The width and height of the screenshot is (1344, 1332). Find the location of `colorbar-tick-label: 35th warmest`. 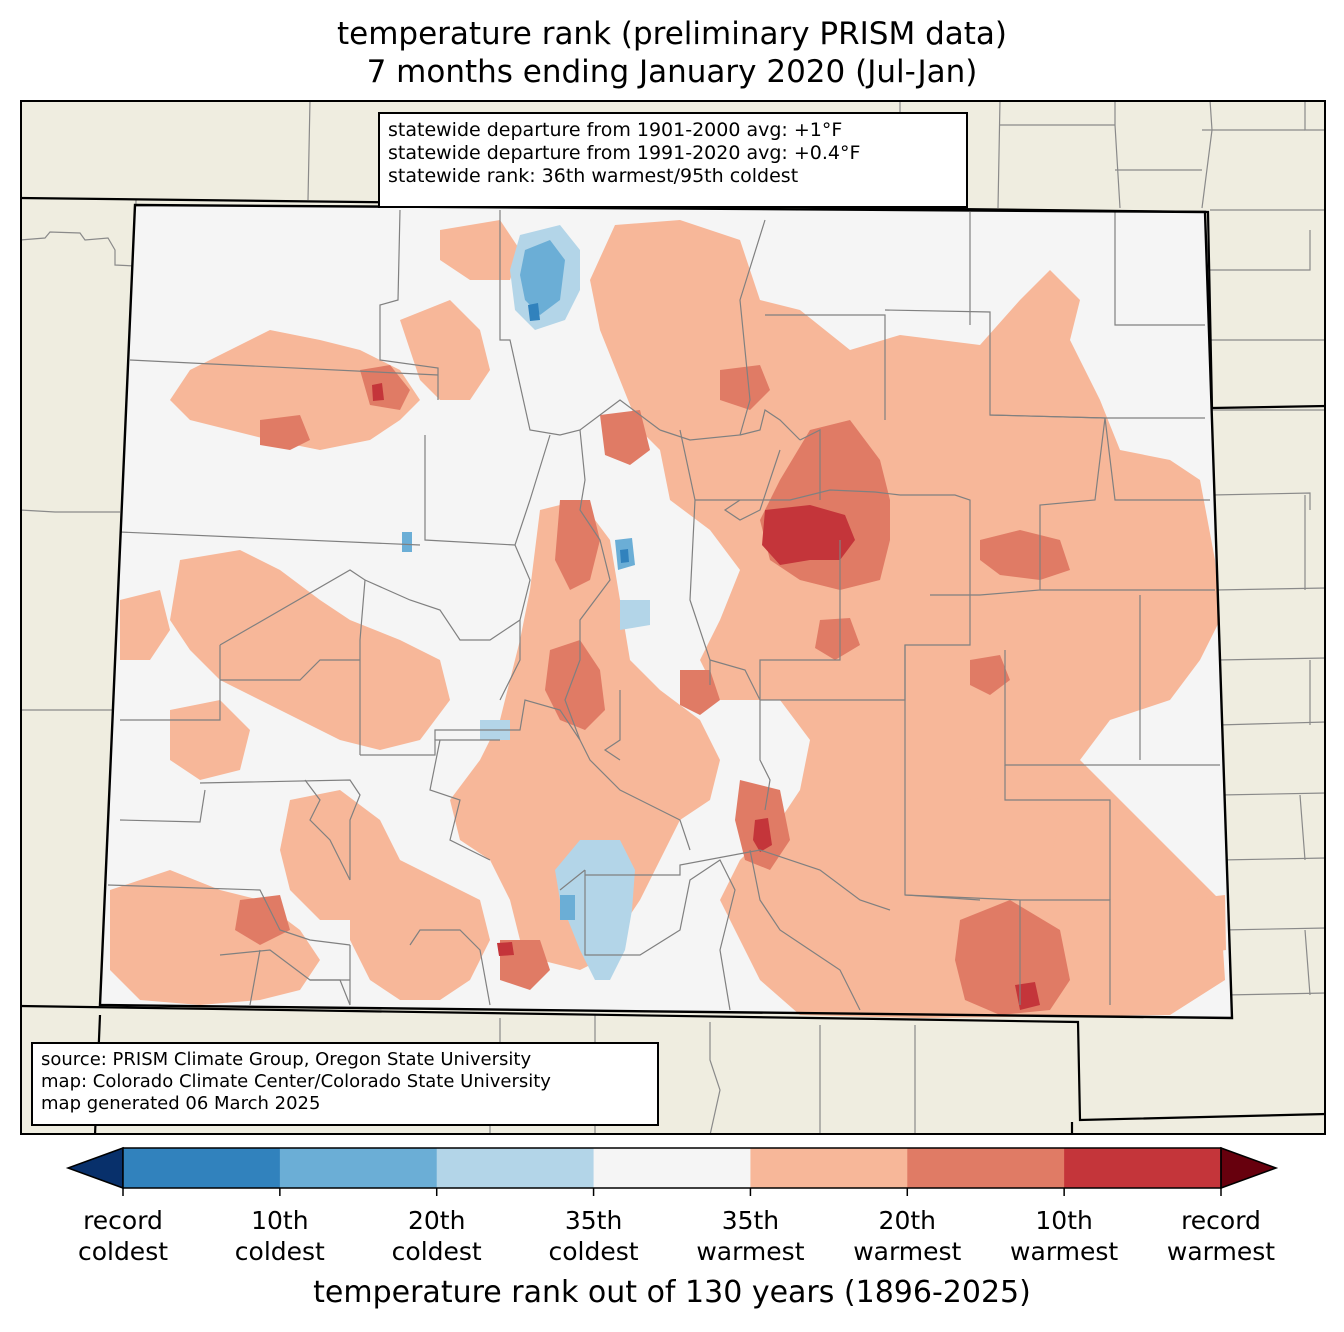

colorbar-tick-label: 35th warmest is located at coordinates (750, 1236).